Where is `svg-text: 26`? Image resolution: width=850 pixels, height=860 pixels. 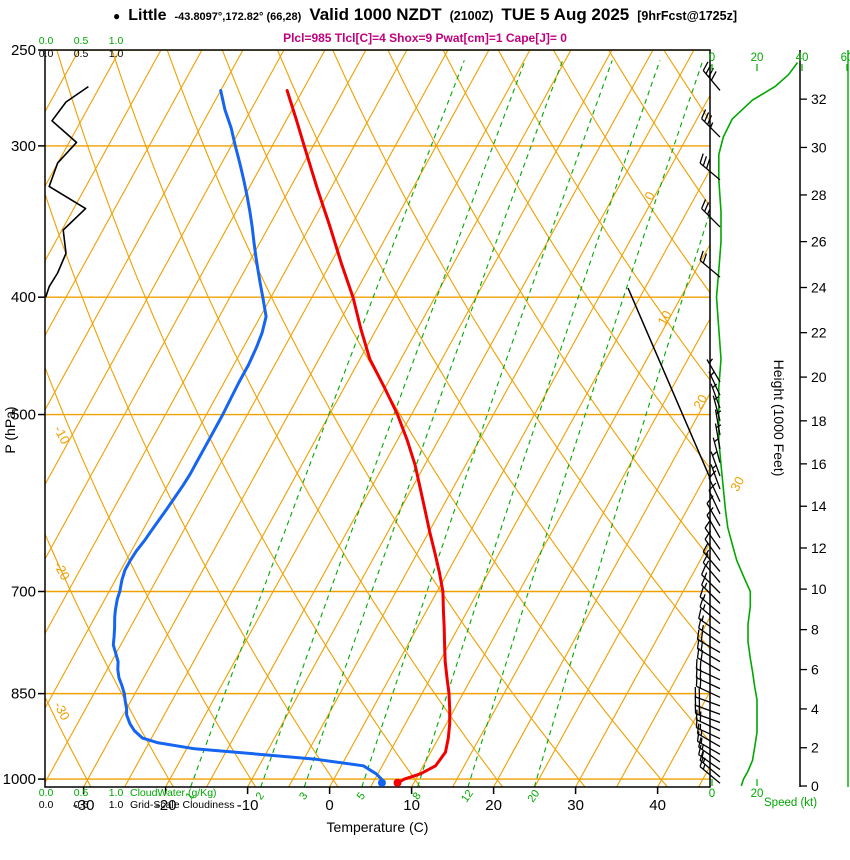
svg-text: 26 is located at coordinates (819, 242).